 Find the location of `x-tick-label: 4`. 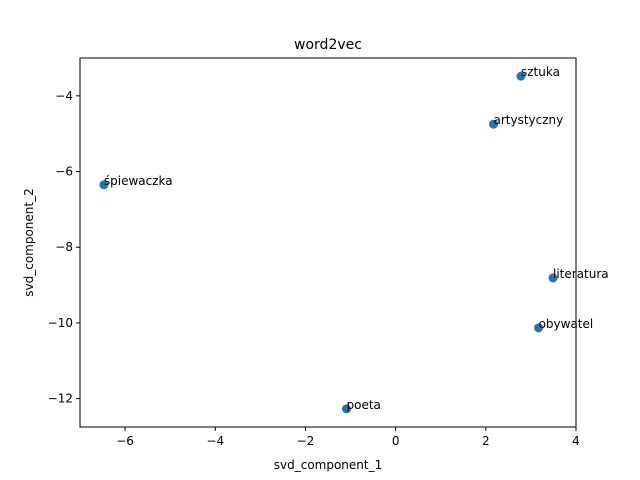

x-tick-label: 4 is located at coordinates (576, 441).